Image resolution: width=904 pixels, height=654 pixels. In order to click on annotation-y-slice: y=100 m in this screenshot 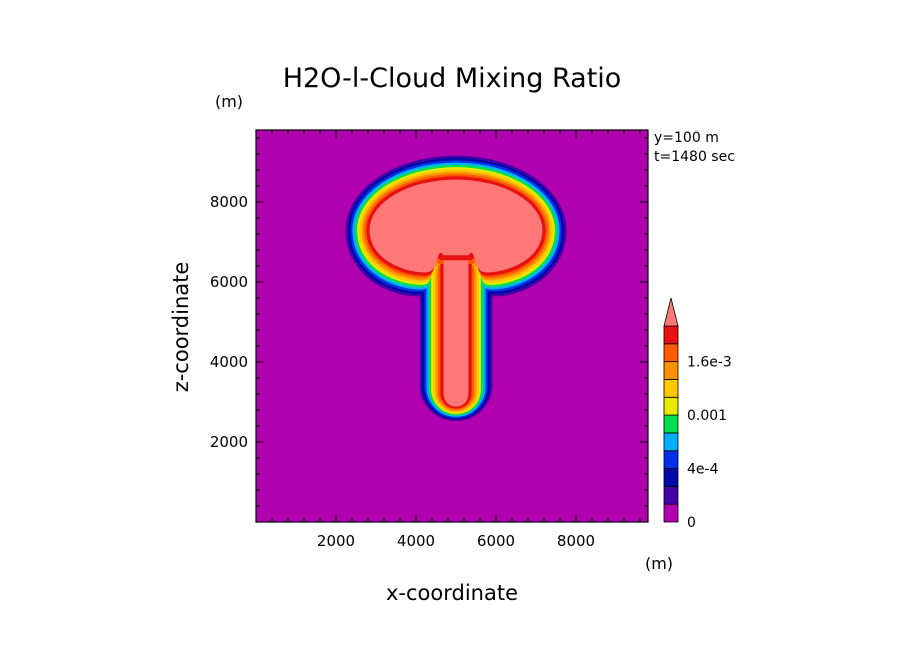, I will do `click(686, 138)`.